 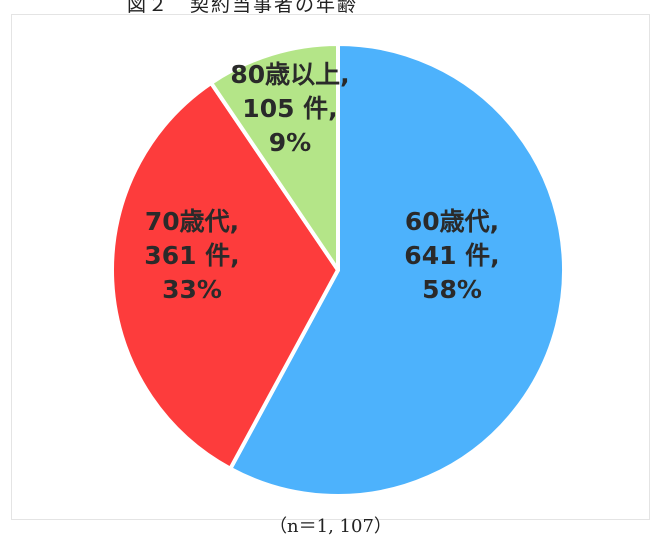 I want to click on slice-label-1-line-1: 60歳代,, so click(x=452, y=221).